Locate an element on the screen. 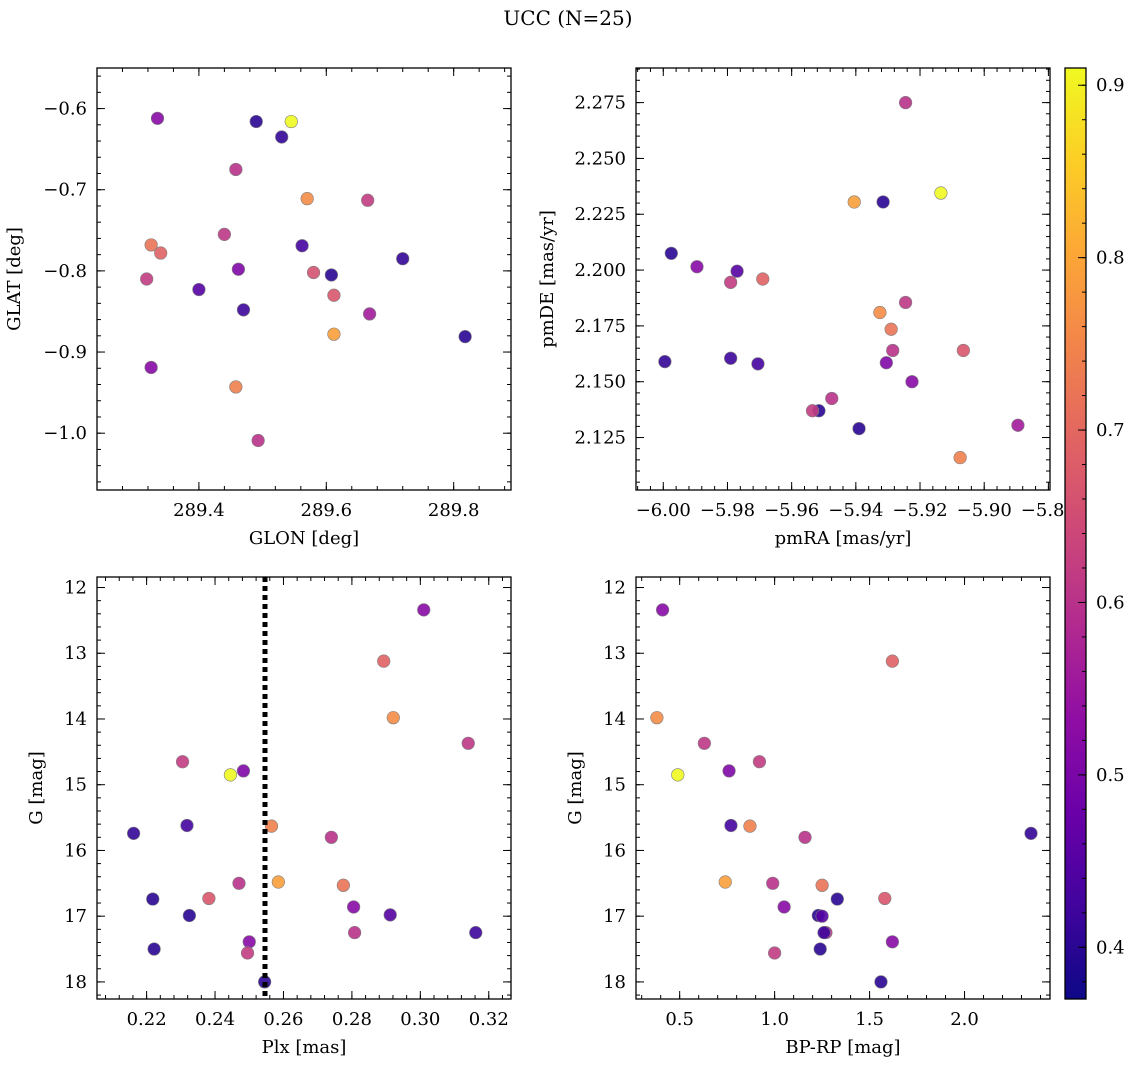 The image size is (1136, 1071). y-tick-label: 2.225 is located at coordinates (600, 214).